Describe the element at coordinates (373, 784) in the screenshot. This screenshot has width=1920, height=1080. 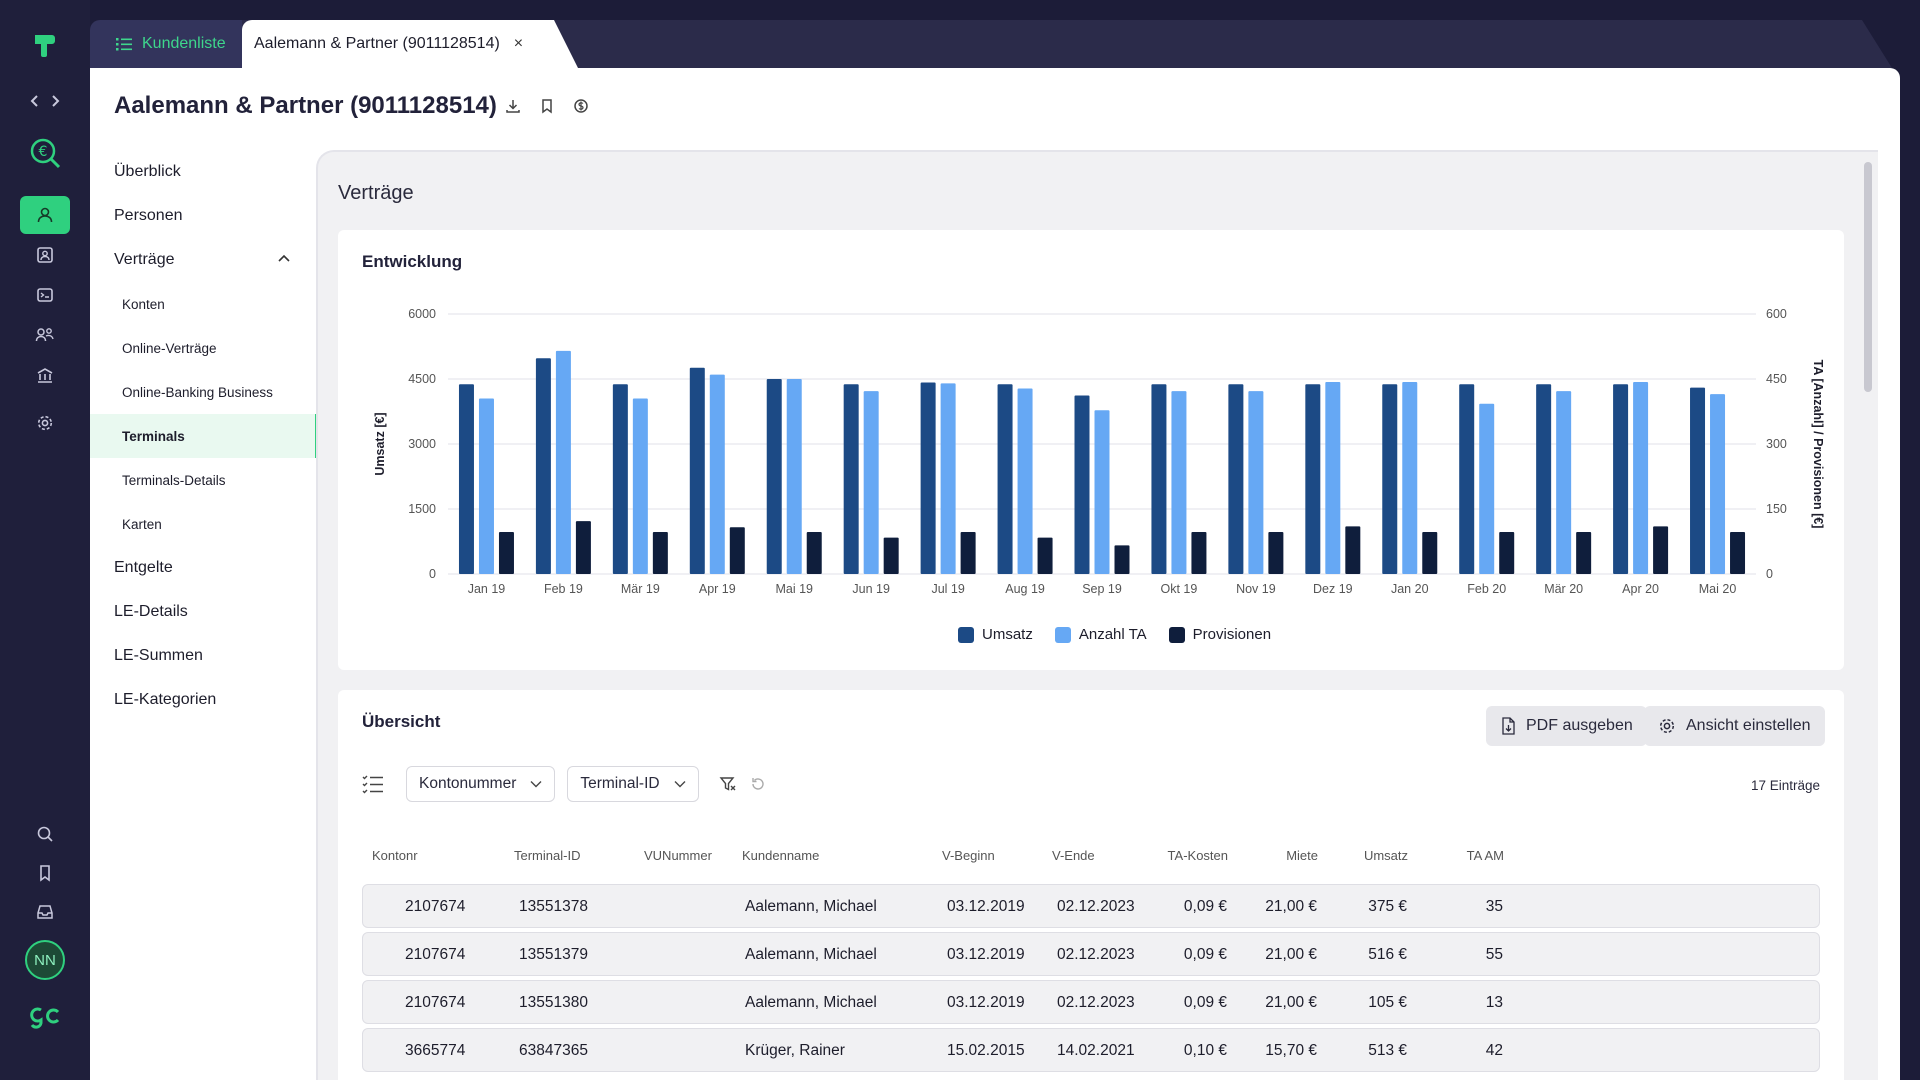
I see `checklist-icon` at that location.